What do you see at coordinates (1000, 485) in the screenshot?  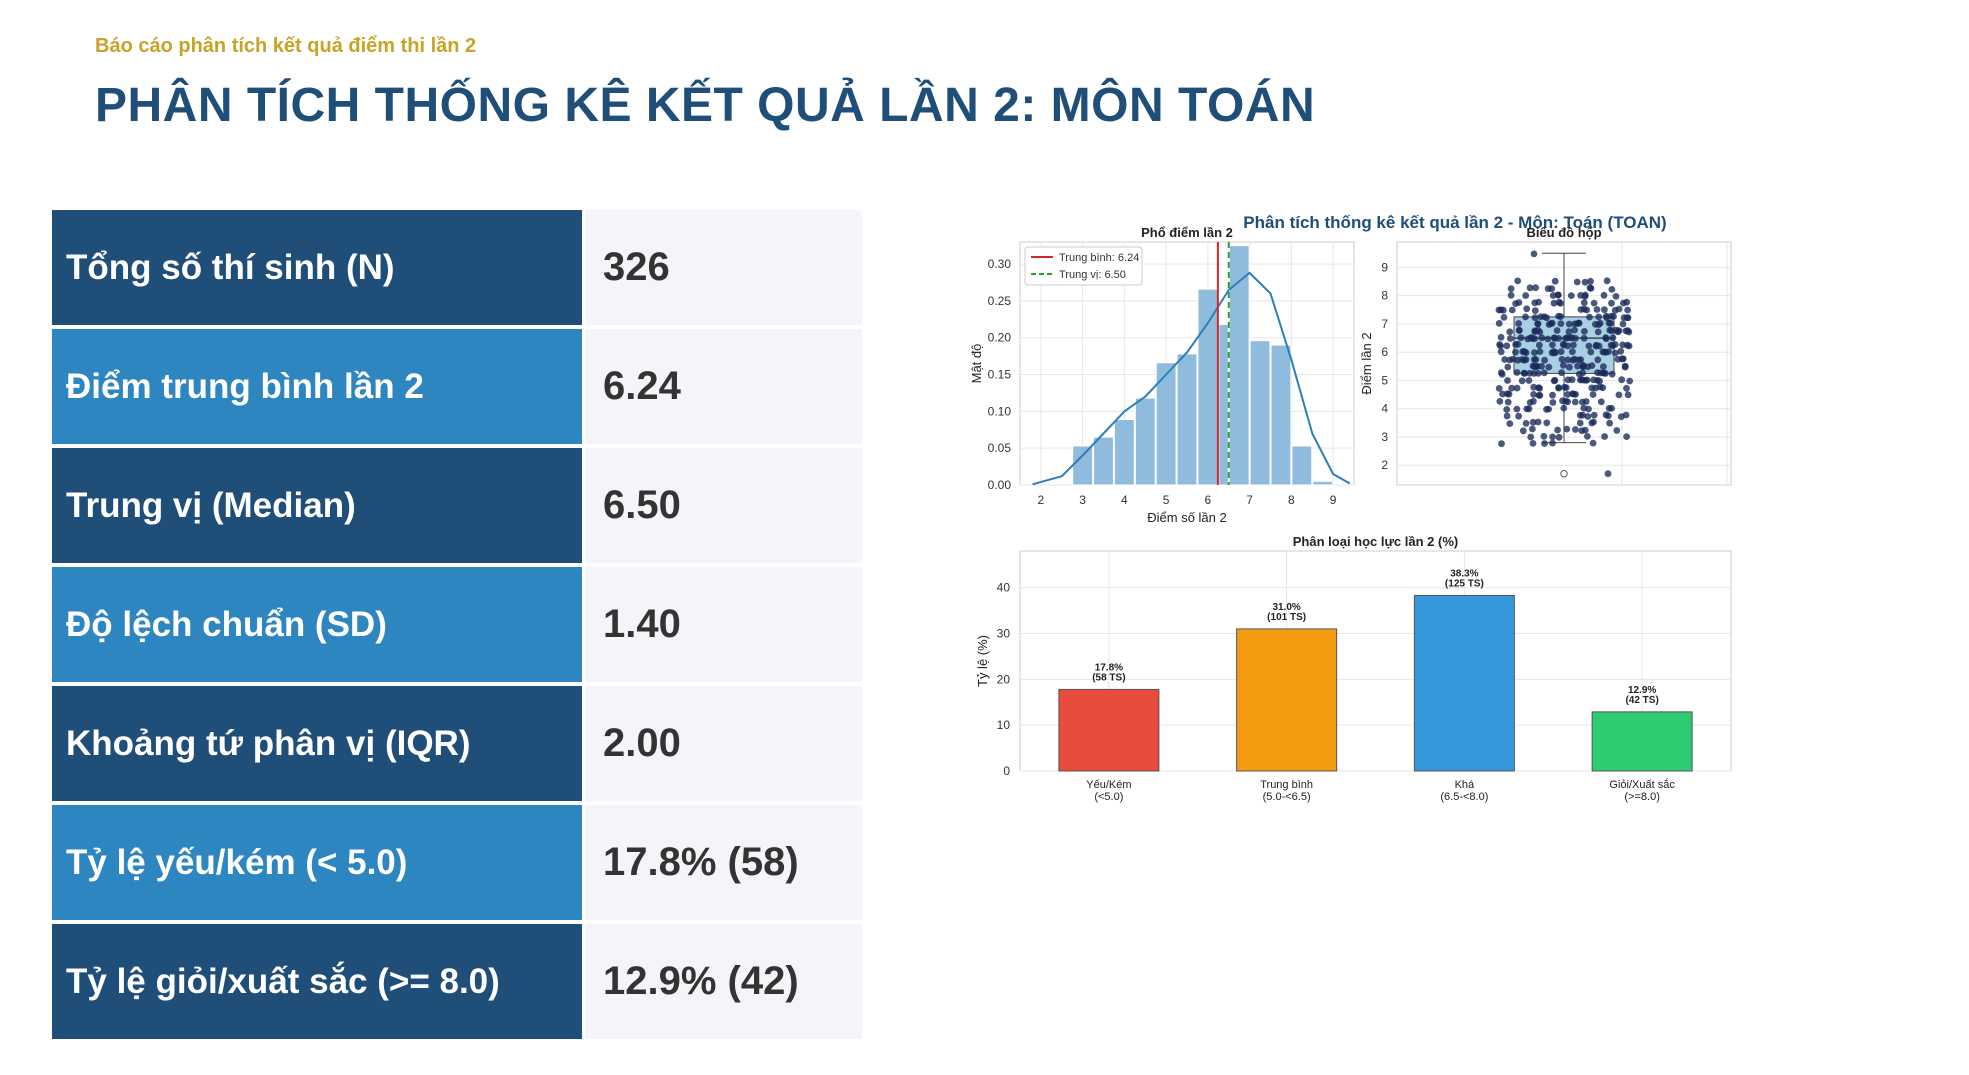 I see `hist-ytick-label: 0.00` at bounding box center [1000, 485].